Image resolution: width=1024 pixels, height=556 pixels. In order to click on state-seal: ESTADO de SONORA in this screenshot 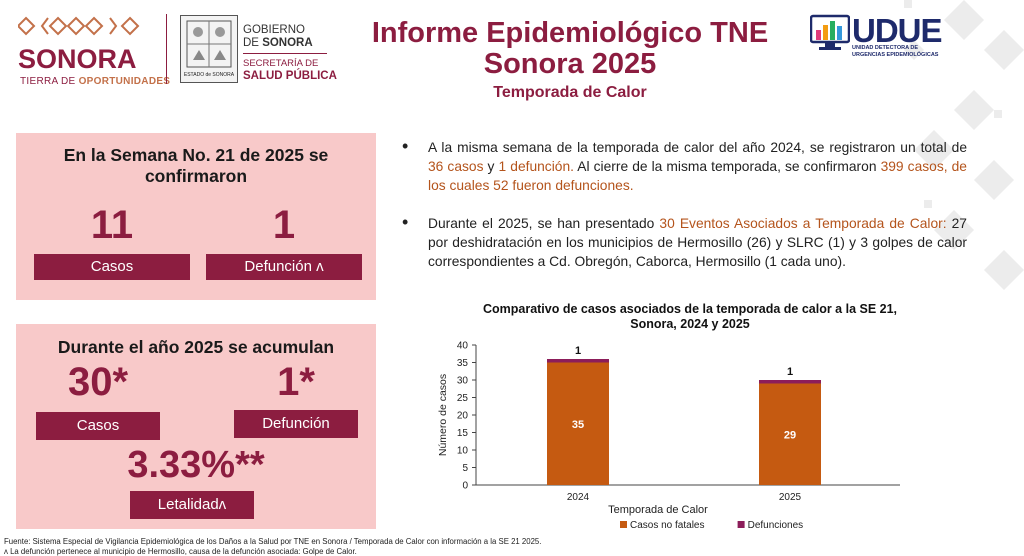, I will do `click(209, 49)`.